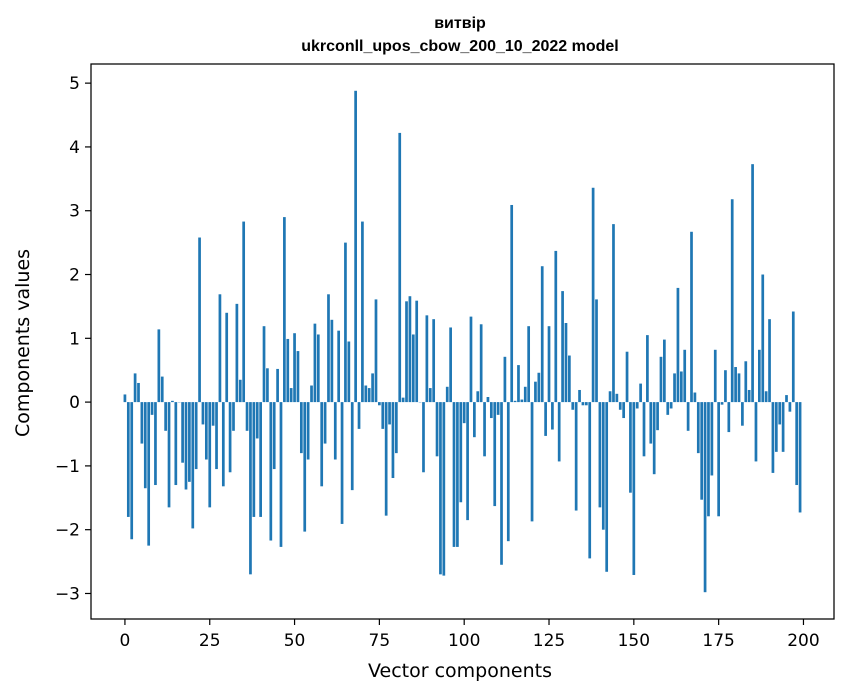  What do you see at coordinates (74, 403) in the screenshot?
I see `y-tick-label: 0` at bounding box center [74, 403].